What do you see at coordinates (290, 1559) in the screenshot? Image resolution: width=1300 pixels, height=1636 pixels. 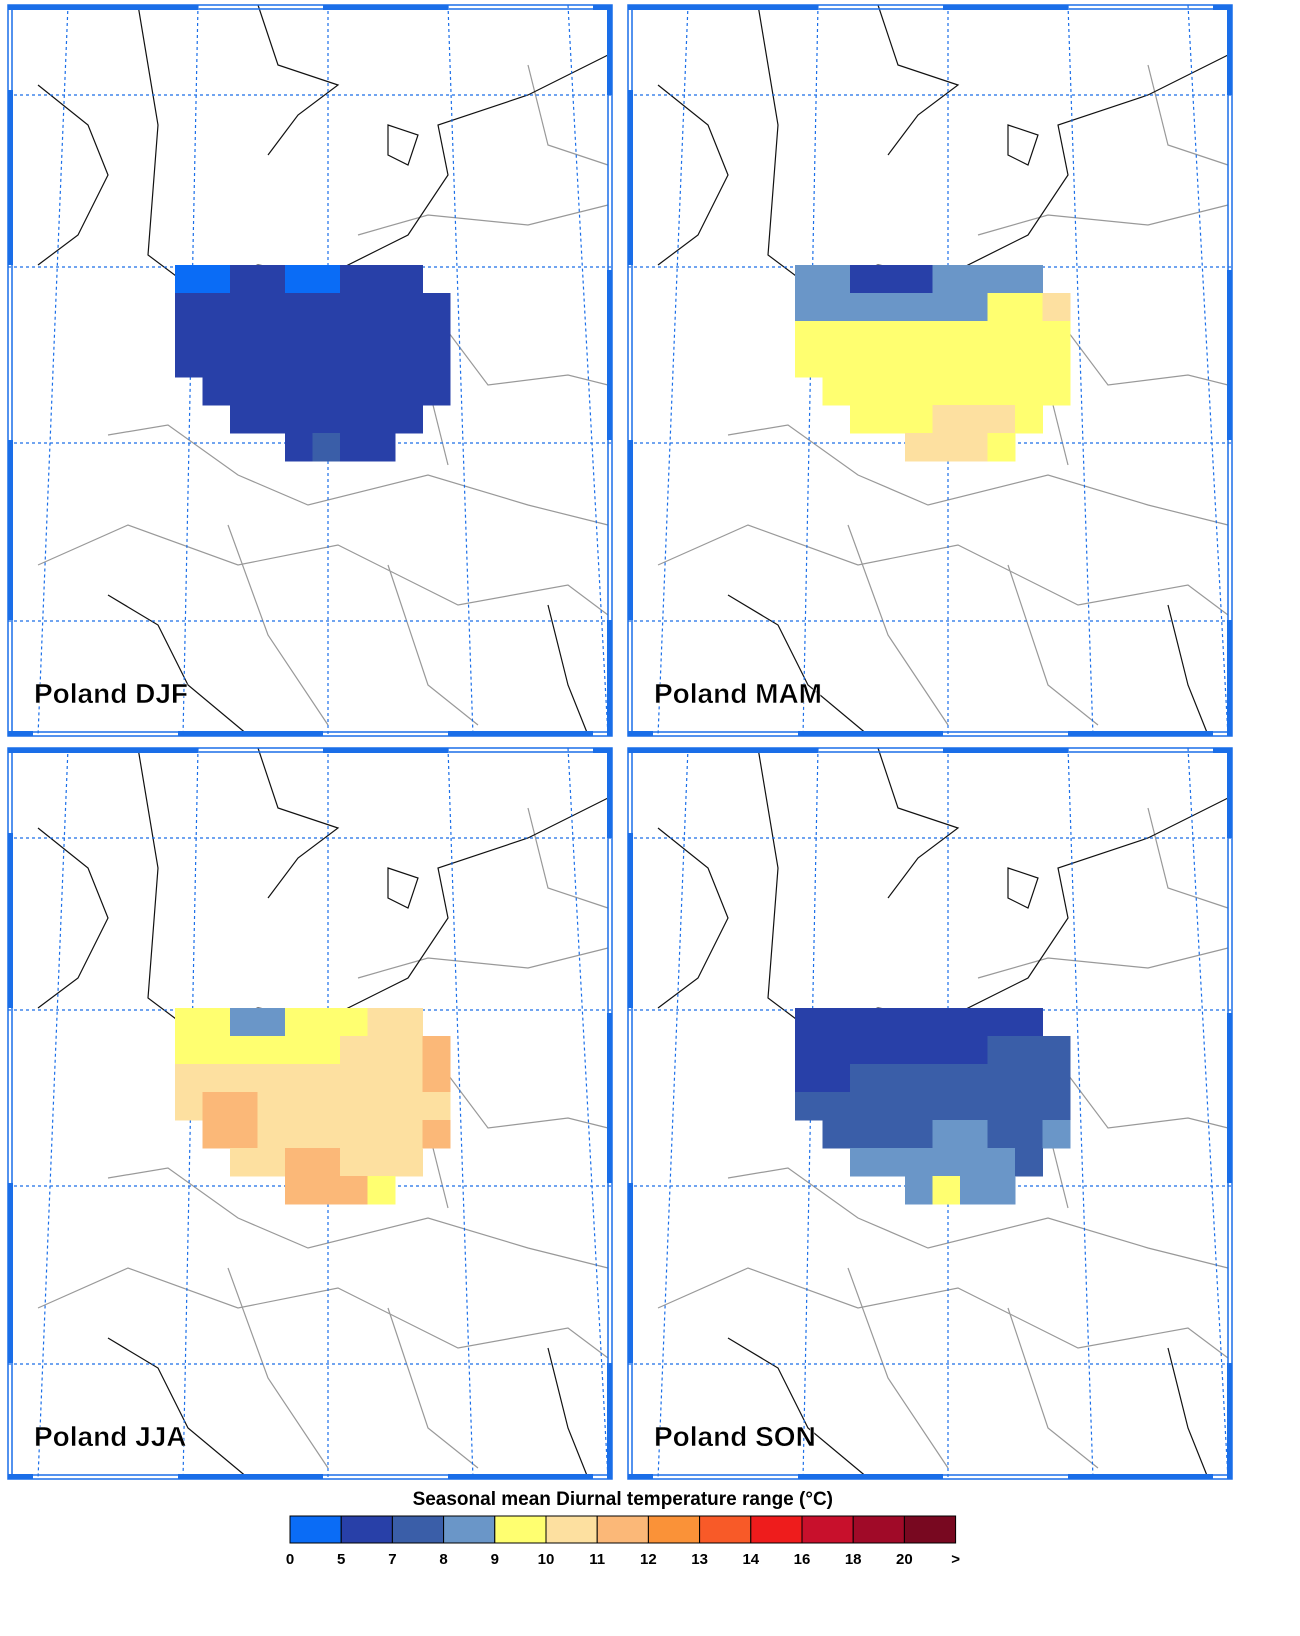 I see `colorbar-label: 0` at bounding box center [290, 1559].